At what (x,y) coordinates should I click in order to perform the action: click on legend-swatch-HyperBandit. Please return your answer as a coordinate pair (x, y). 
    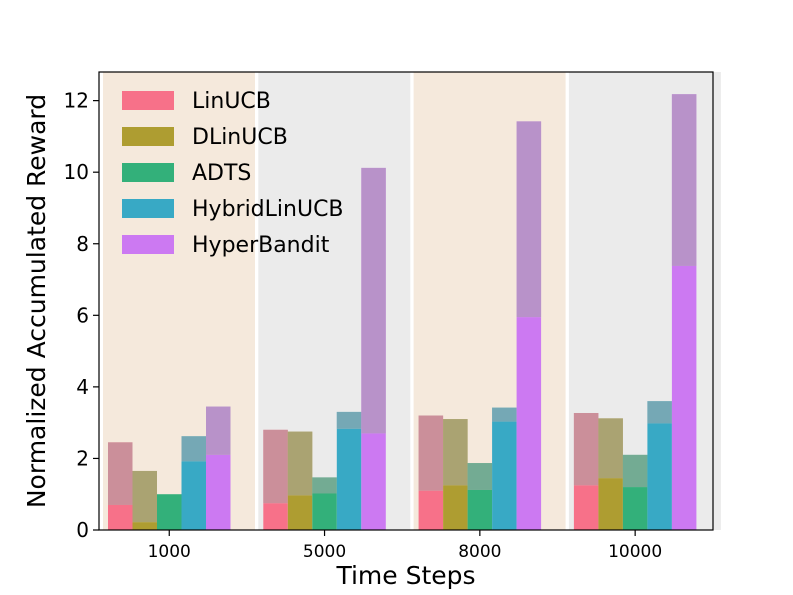
    Looking at the image, I should click on (148, 244).